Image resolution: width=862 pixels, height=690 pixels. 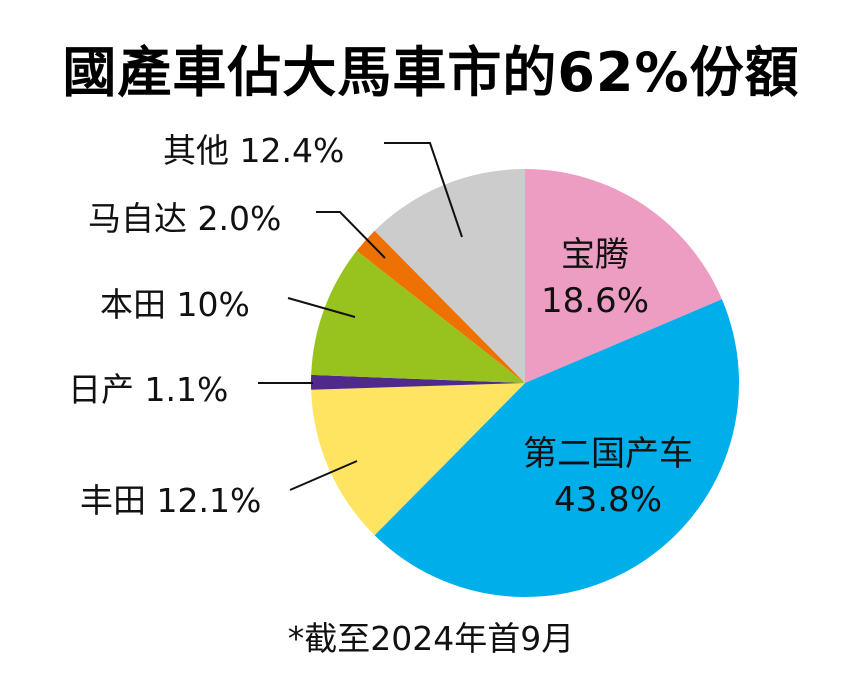 I want to click on leader-line-others, so click(x=423, y=190).